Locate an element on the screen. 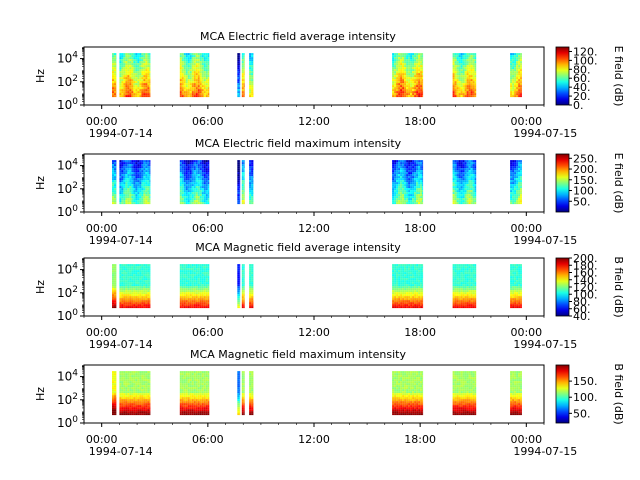  colorbar-tick-label: 140. is located at coordinates (585, 280).